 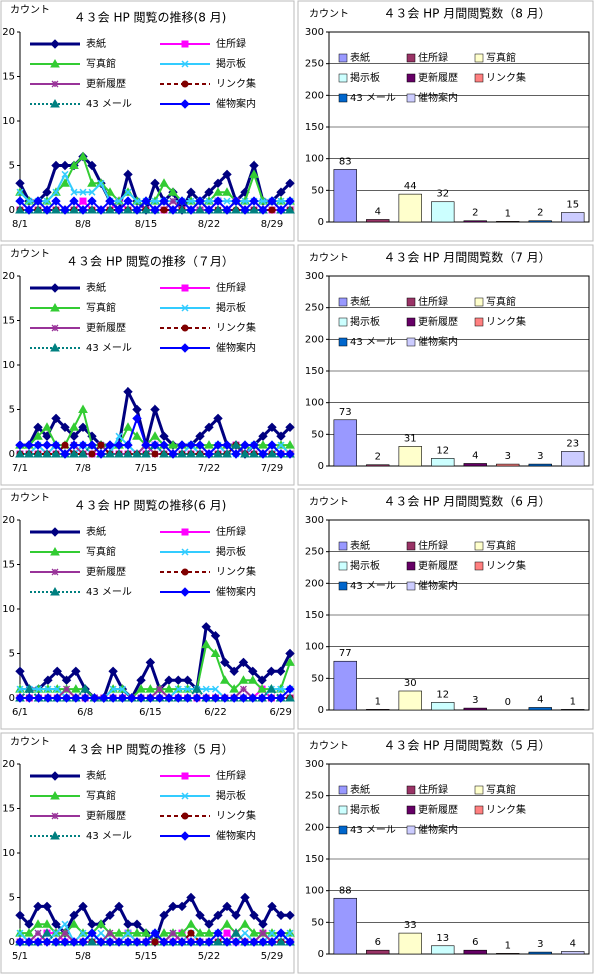 What do you see at coordinates (317, 434) in the screenshot?
I see `y-tick-label: 50` at bounding box center [317, 434].